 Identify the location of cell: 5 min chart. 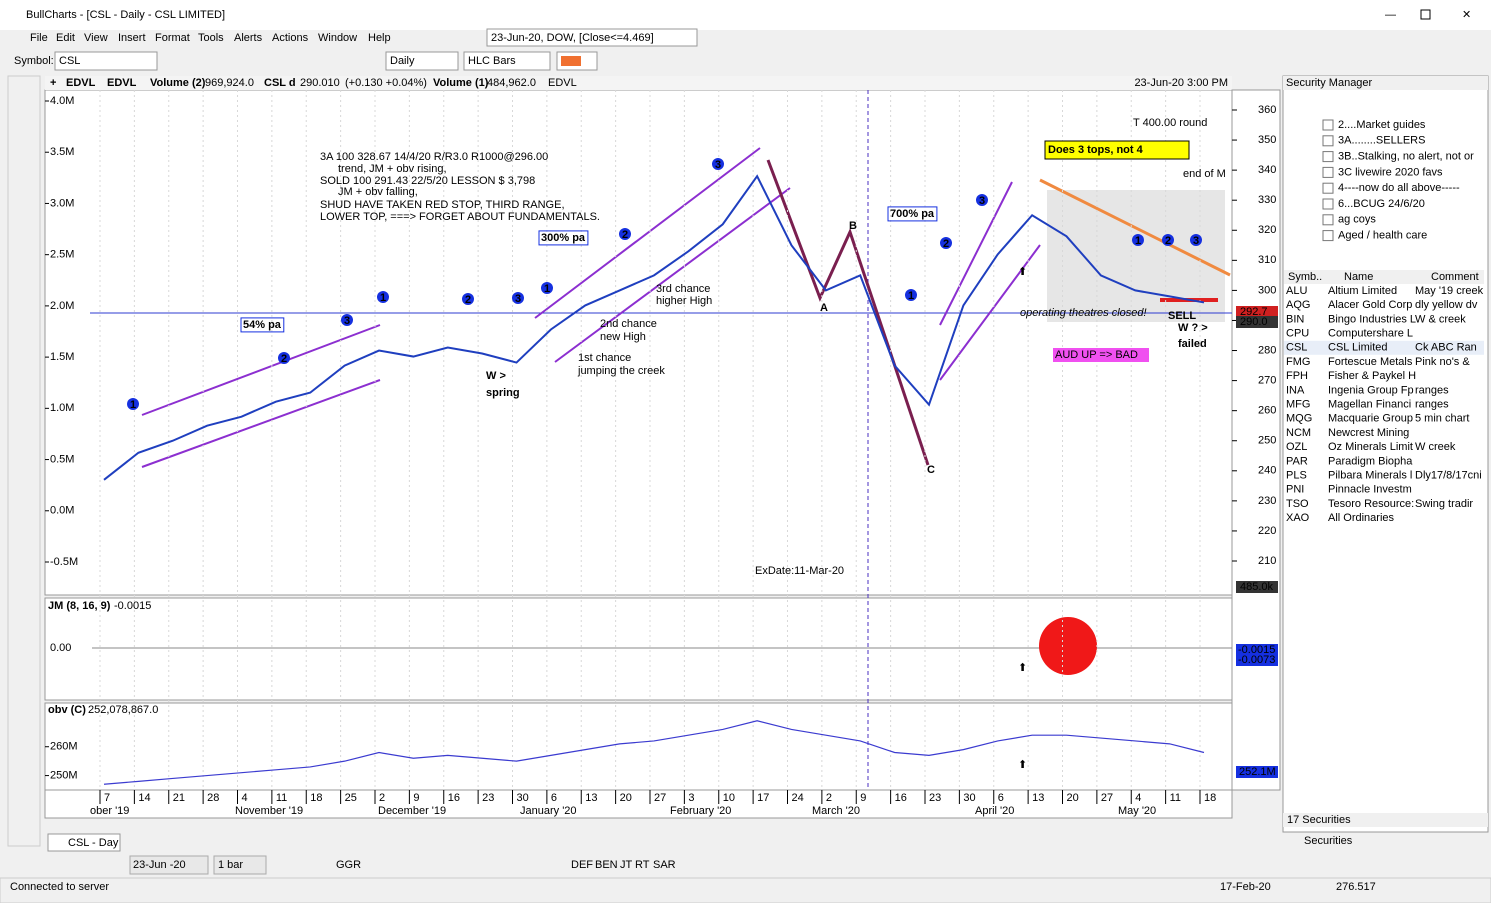
(1442, 419).